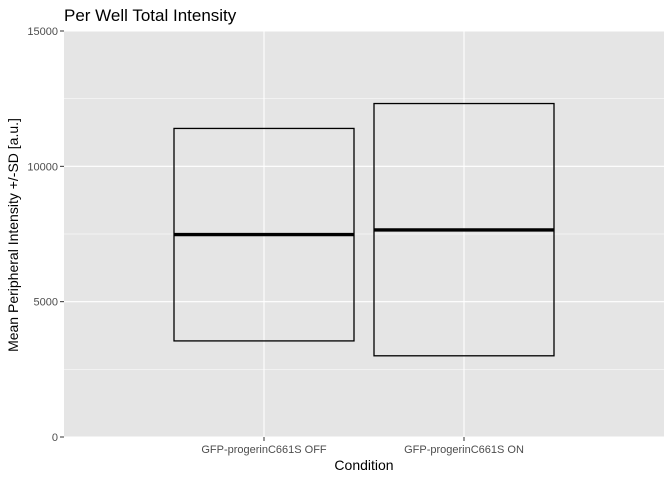 The width and height of the screenshot is (672, 480). What do you see at coordinates (363, 465) in the screenshot?
I see `x-axis-title: Condition` at bounding box center [363, 465].